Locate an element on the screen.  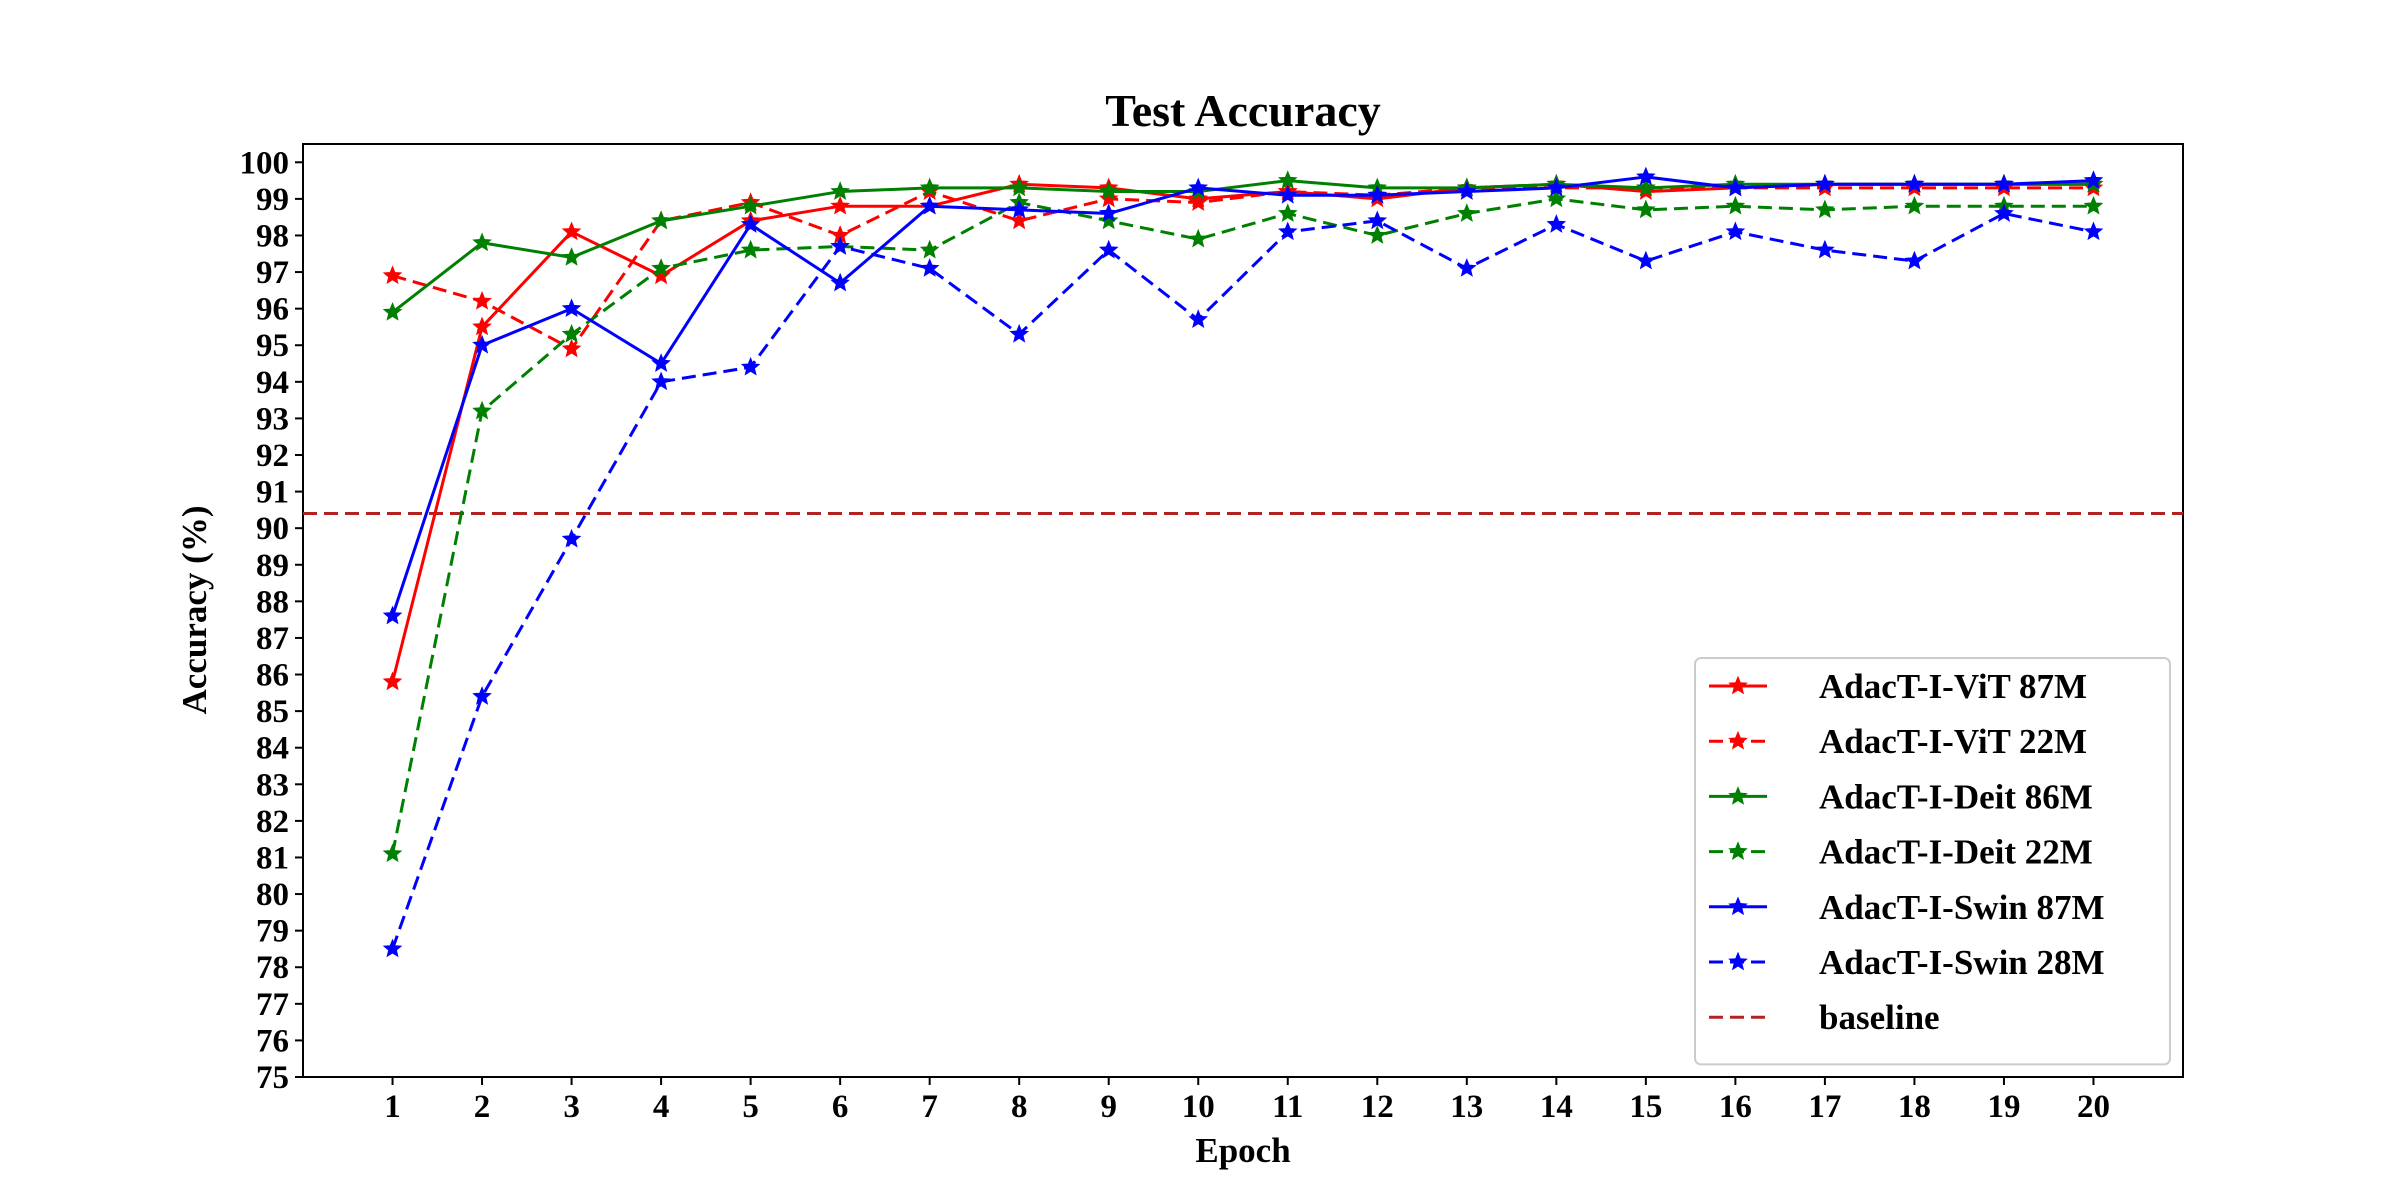
legend-label: AdacT-I-Swin 87M is located at coordinates (1962, 907).